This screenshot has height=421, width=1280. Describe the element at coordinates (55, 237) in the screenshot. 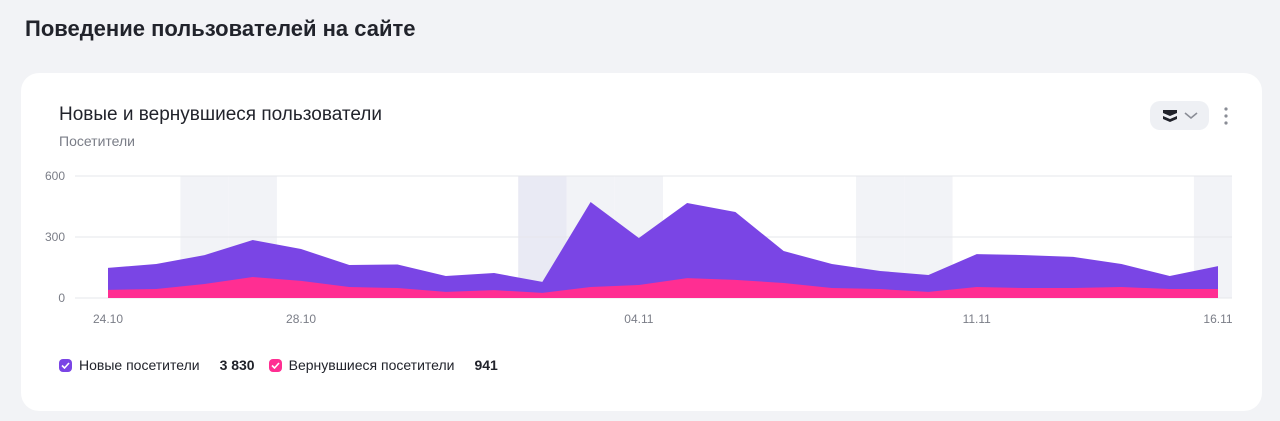

I see `y-tick-label: 300` at that location.